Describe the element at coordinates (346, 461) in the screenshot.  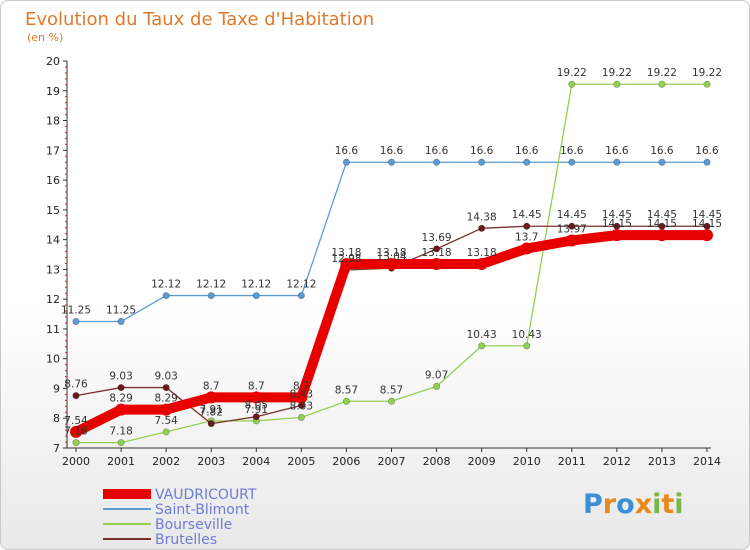
I see `x-tick-label: 2006` at that location.